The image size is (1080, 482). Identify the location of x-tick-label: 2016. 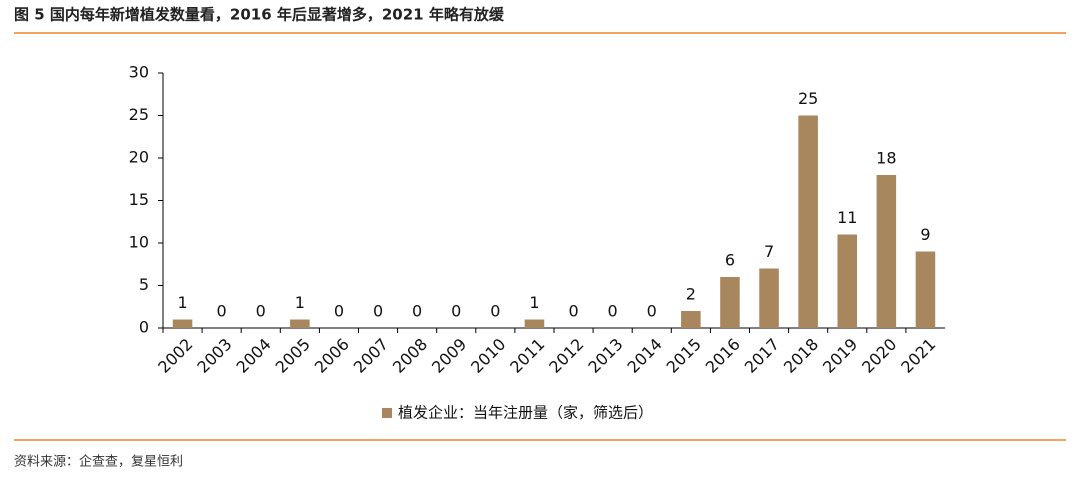
(723, 356).